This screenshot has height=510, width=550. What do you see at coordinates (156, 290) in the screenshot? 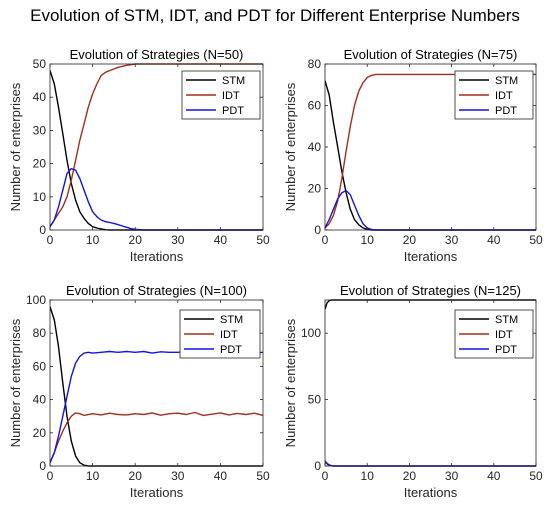
I see `chart-title: Evolution of Strategies (N=100)` at bounding box center [156, 290].